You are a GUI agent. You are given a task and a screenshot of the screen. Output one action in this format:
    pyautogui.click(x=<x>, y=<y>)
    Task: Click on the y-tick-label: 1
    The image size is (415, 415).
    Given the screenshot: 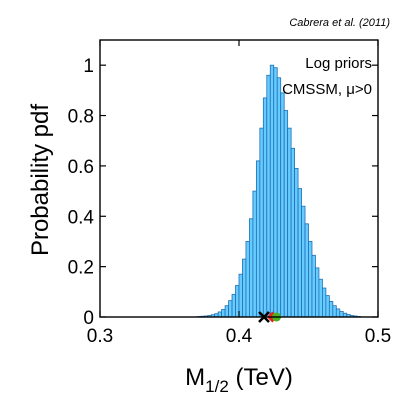 What is the action you would take?
    pyautogui.click(x=88, y=66)
    